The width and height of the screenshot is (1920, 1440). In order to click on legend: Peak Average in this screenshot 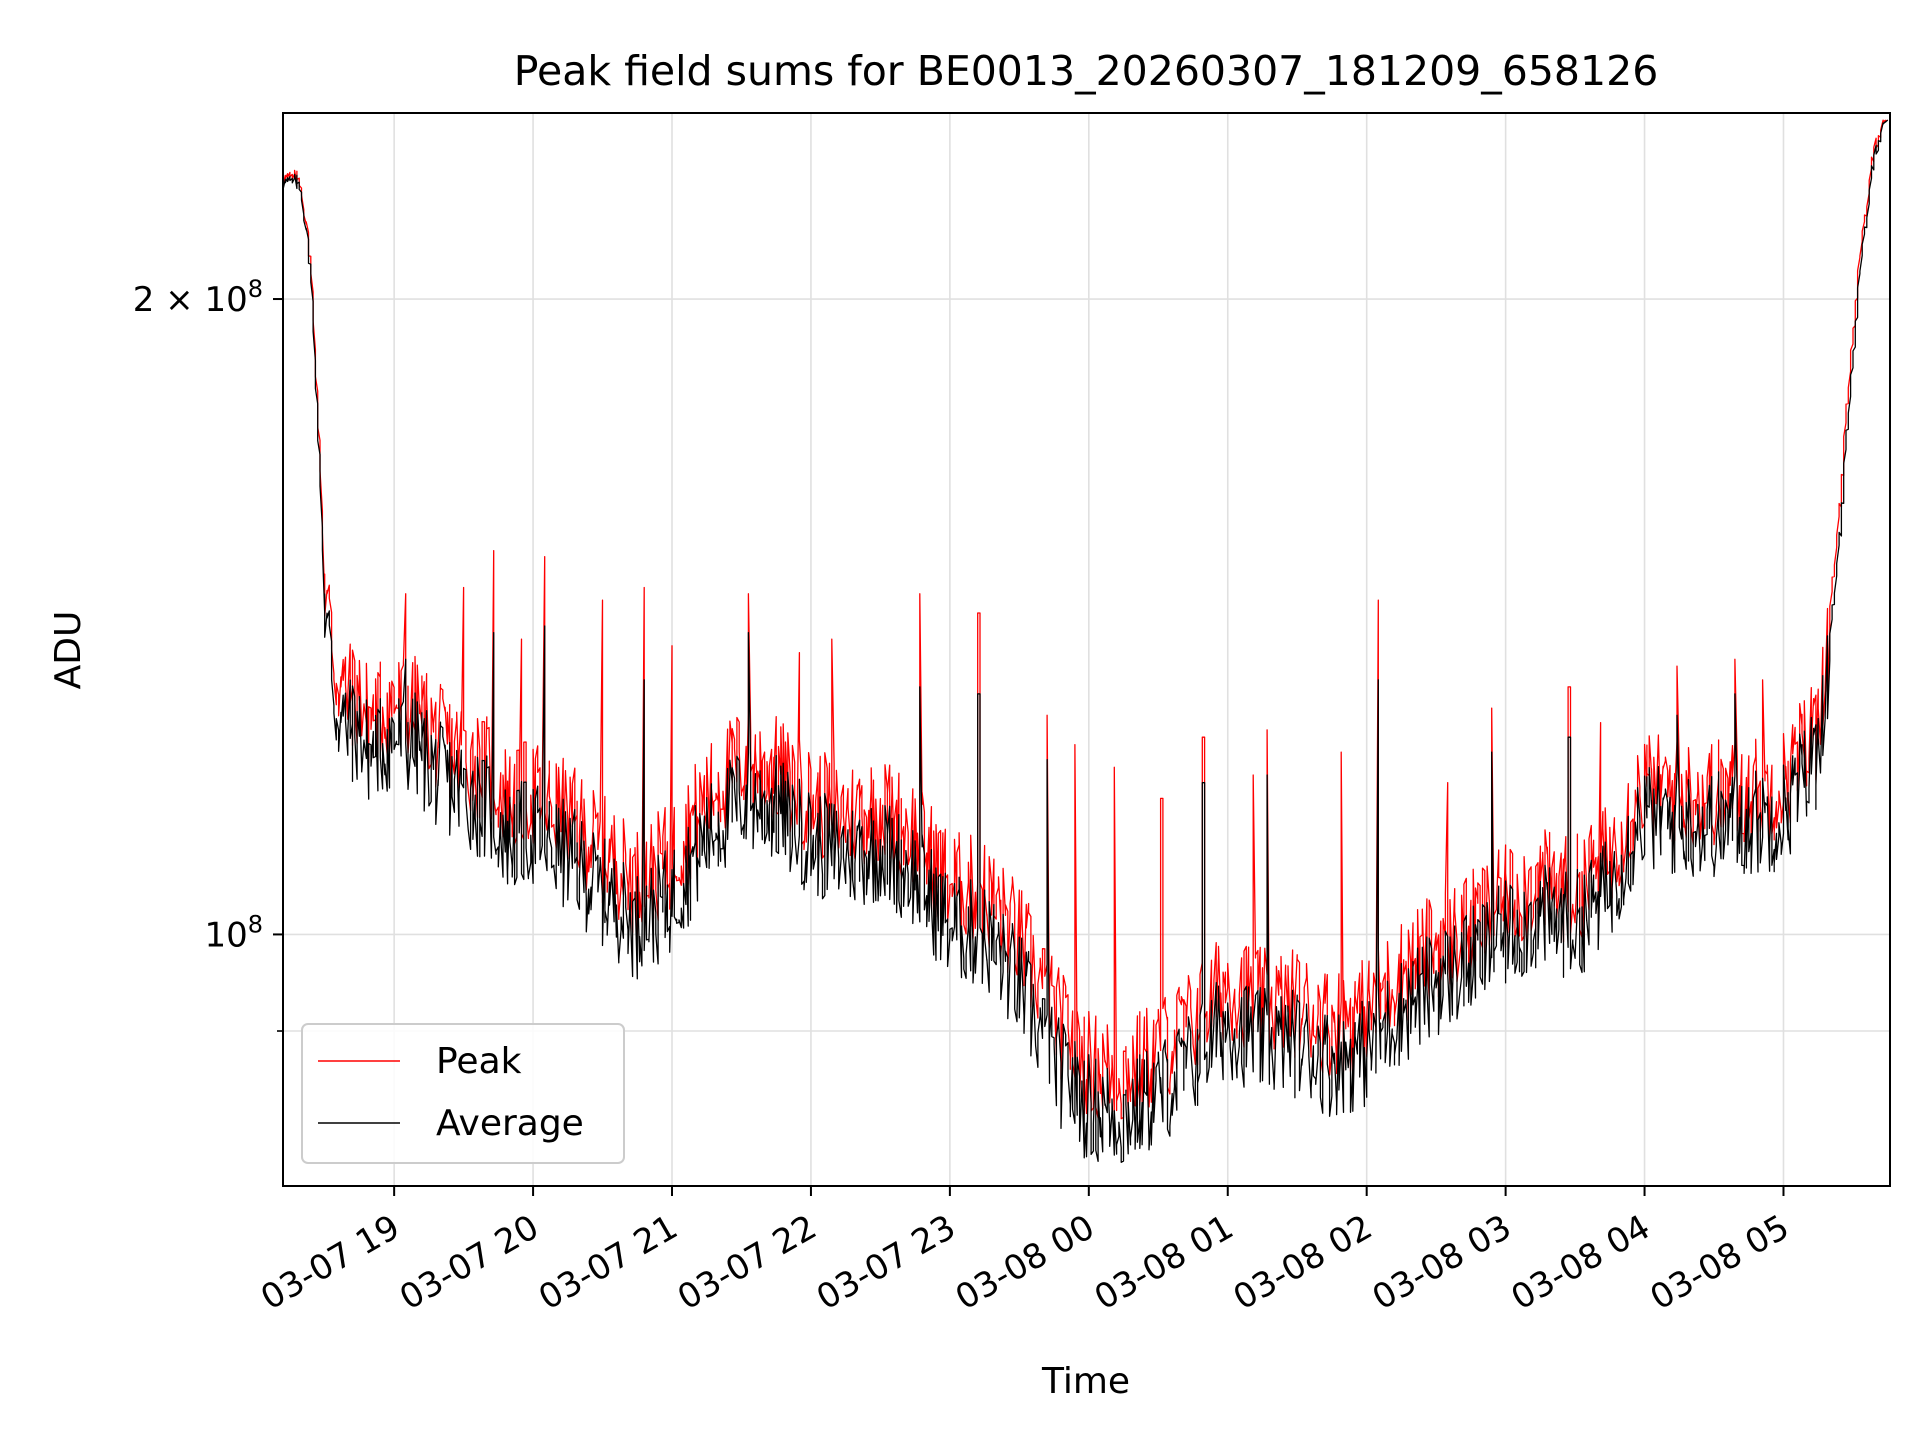, I will do `click(463, 1093)`.